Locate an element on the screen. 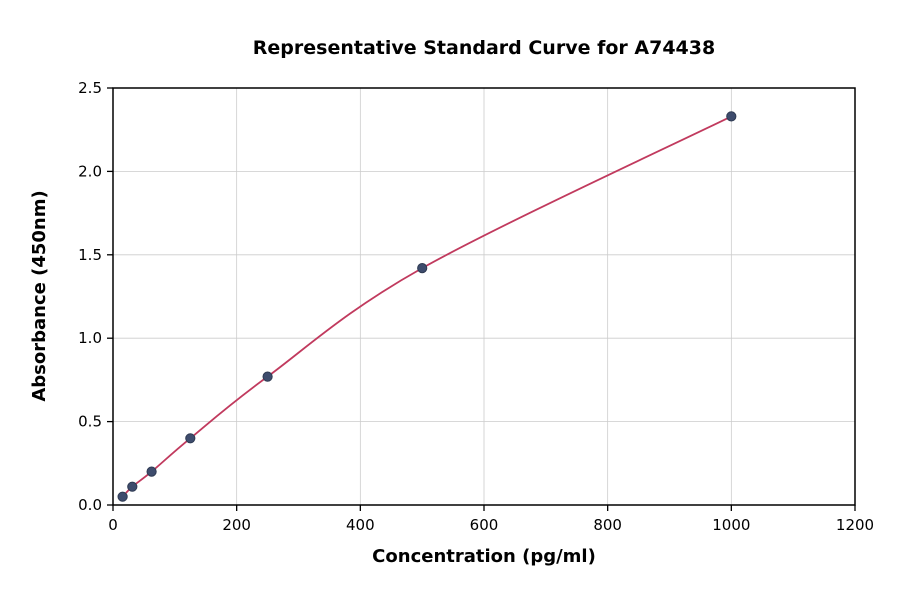  y-tick-label: 1.5 is located at coordinates (90, 255).